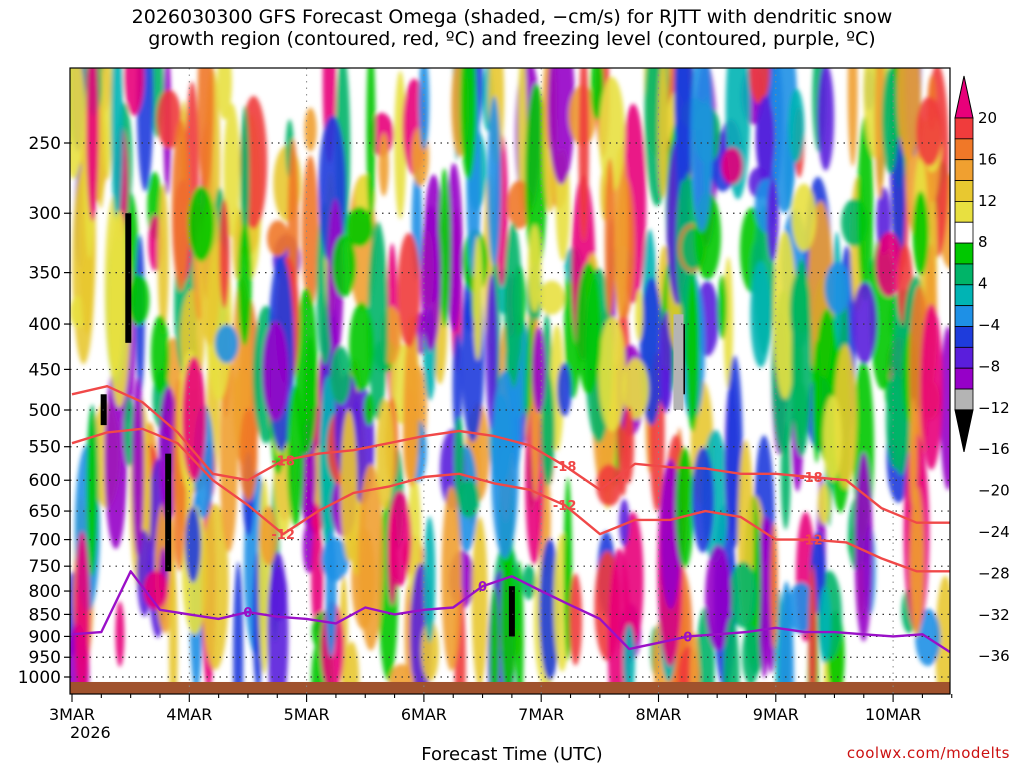  Describe the element at coordinates (776, 714) in the screenshot. I see `x-tick-label: 9MAR` at that location.